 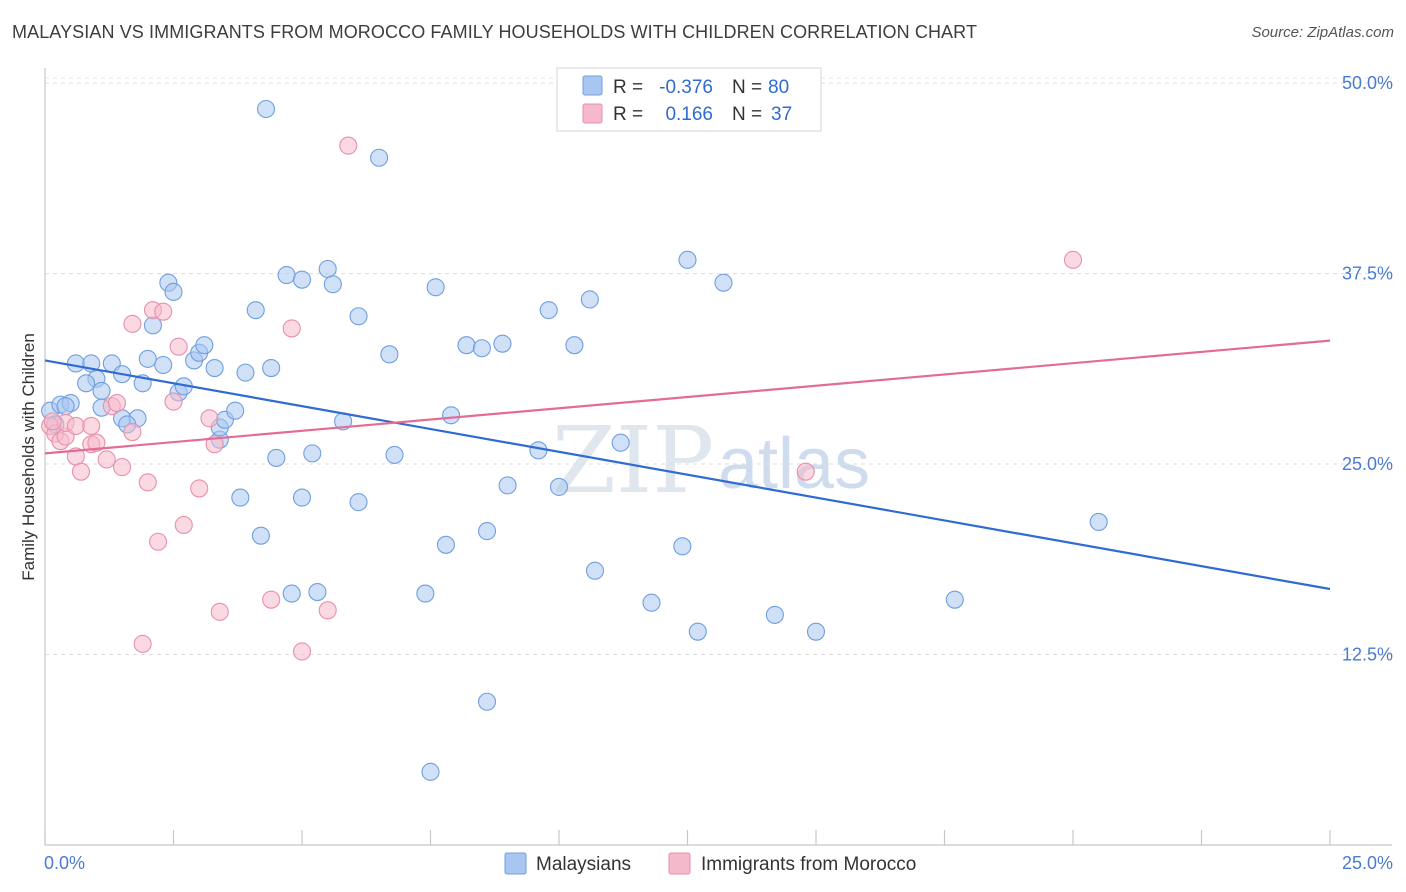 What do you see at coordinates (515, 863) in the screenshot?
I see `legend-swatch-malaysians` at bounding box center [515, 863].